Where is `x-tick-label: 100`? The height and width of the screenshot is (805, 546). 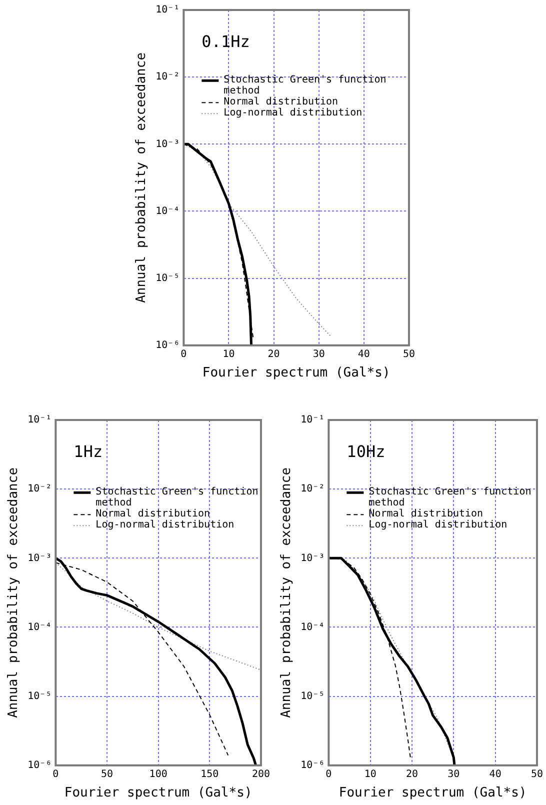
x-tick-label: 100 is located at coordinates (158, 774).